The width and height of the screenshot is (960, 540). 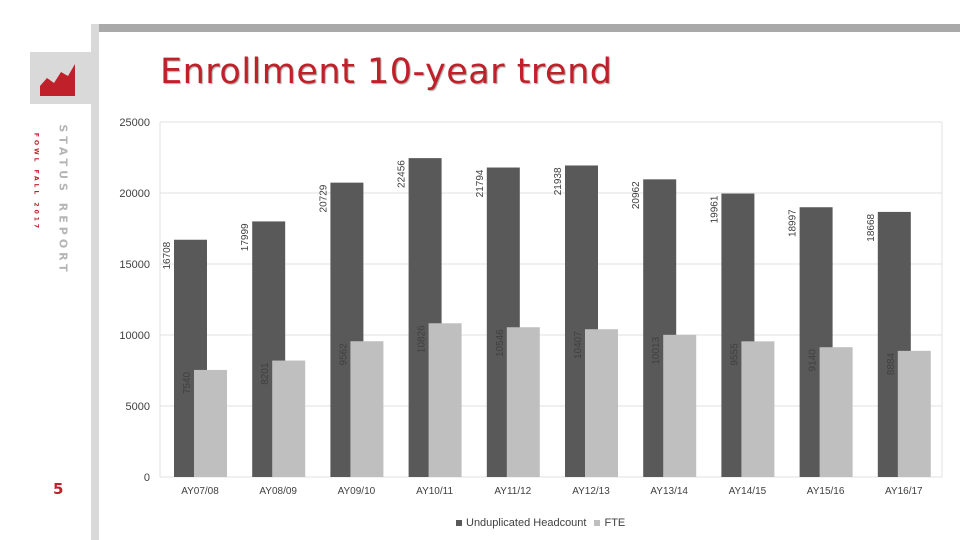 I want to click on y-tick-label: 10000, so click(x=134, y=336).